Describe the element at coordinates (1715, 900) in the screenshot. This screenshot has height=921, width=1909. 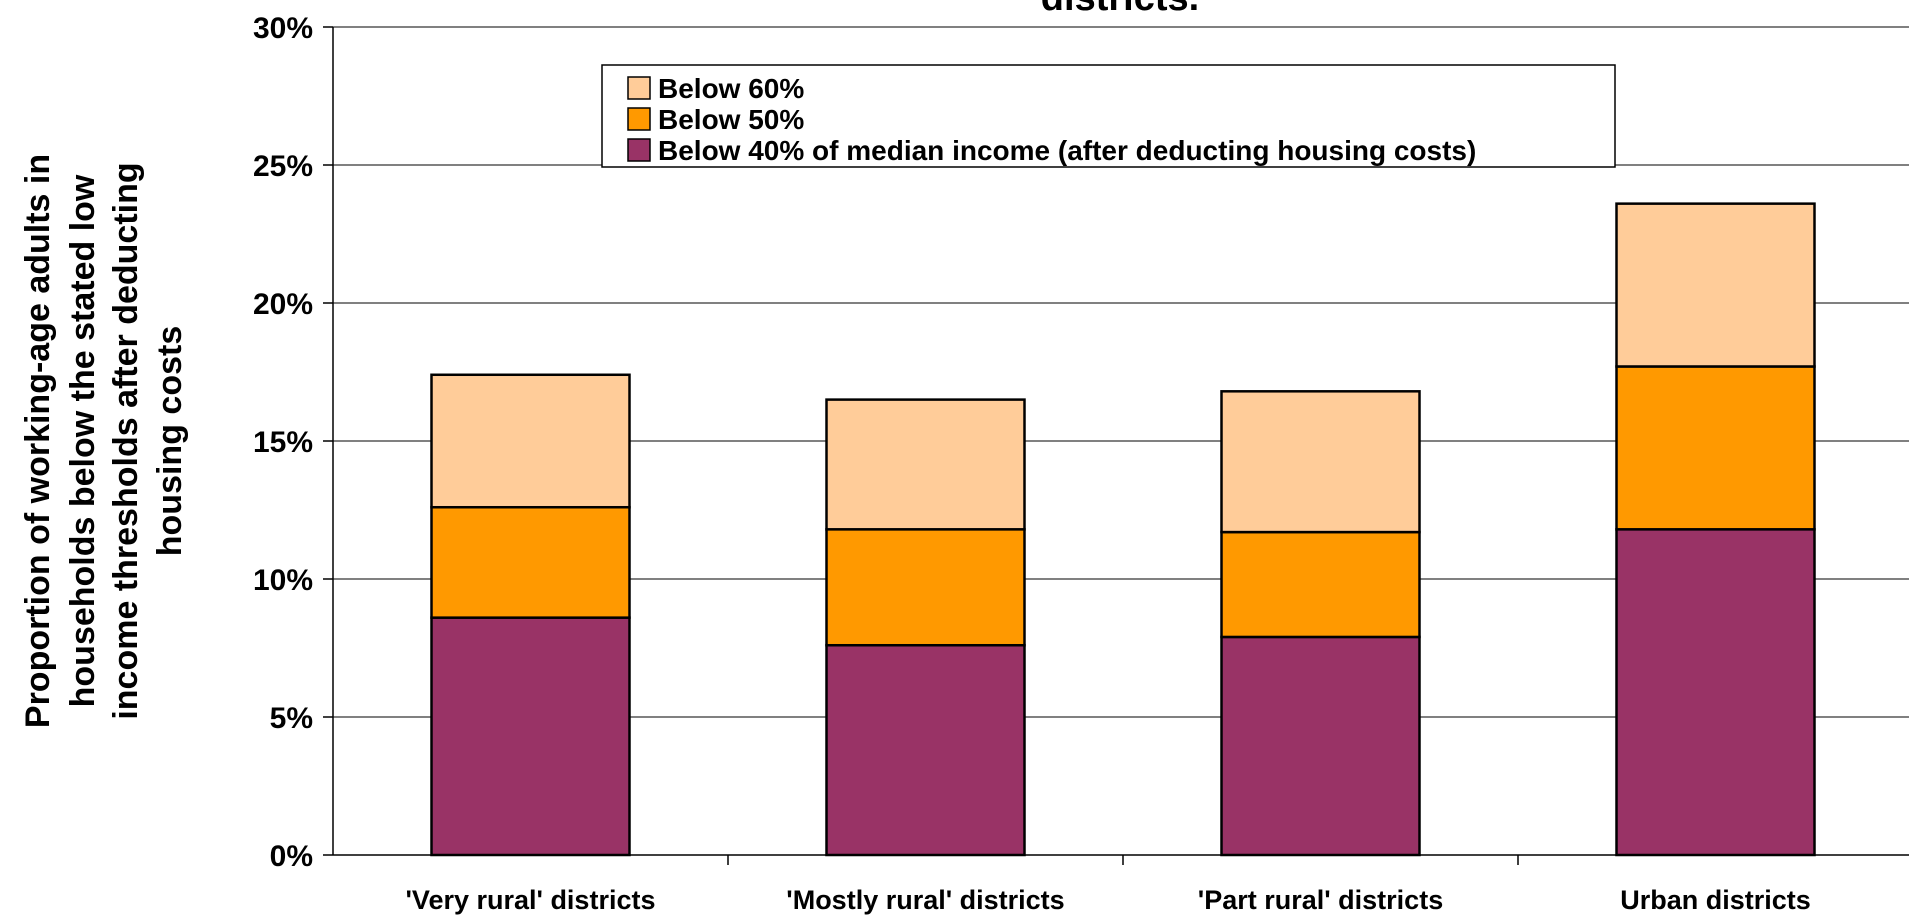
I see `x-tick-label: Urban districts` at that location.